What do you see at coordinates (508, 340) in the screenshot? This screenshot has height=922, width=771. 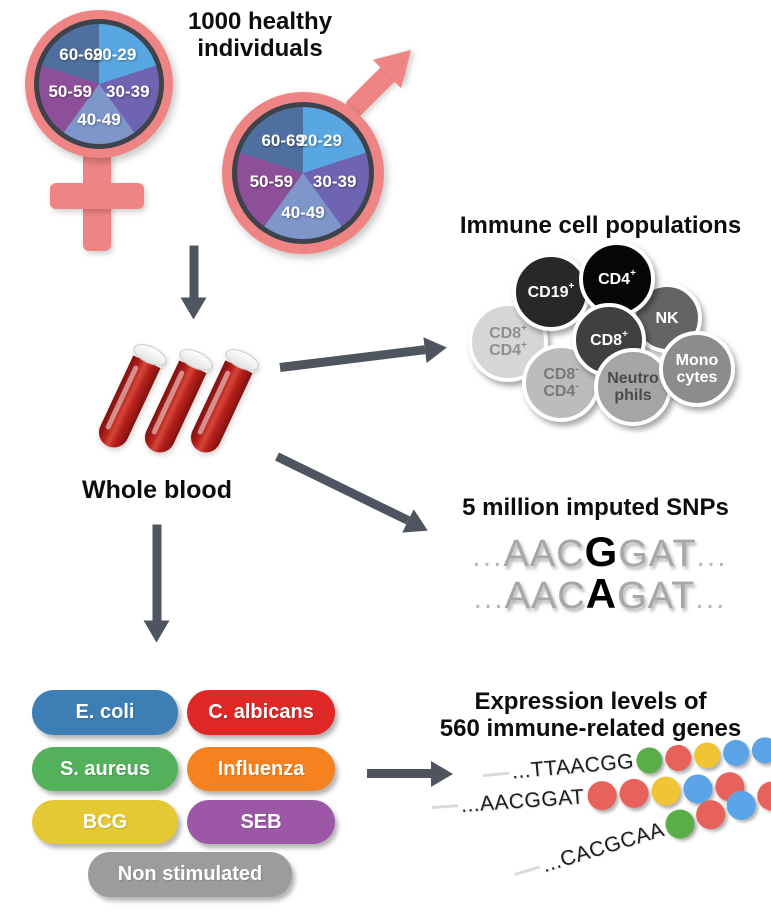 I see `cell-label: CD8+ CD4+` at bounding box center [508, 340].